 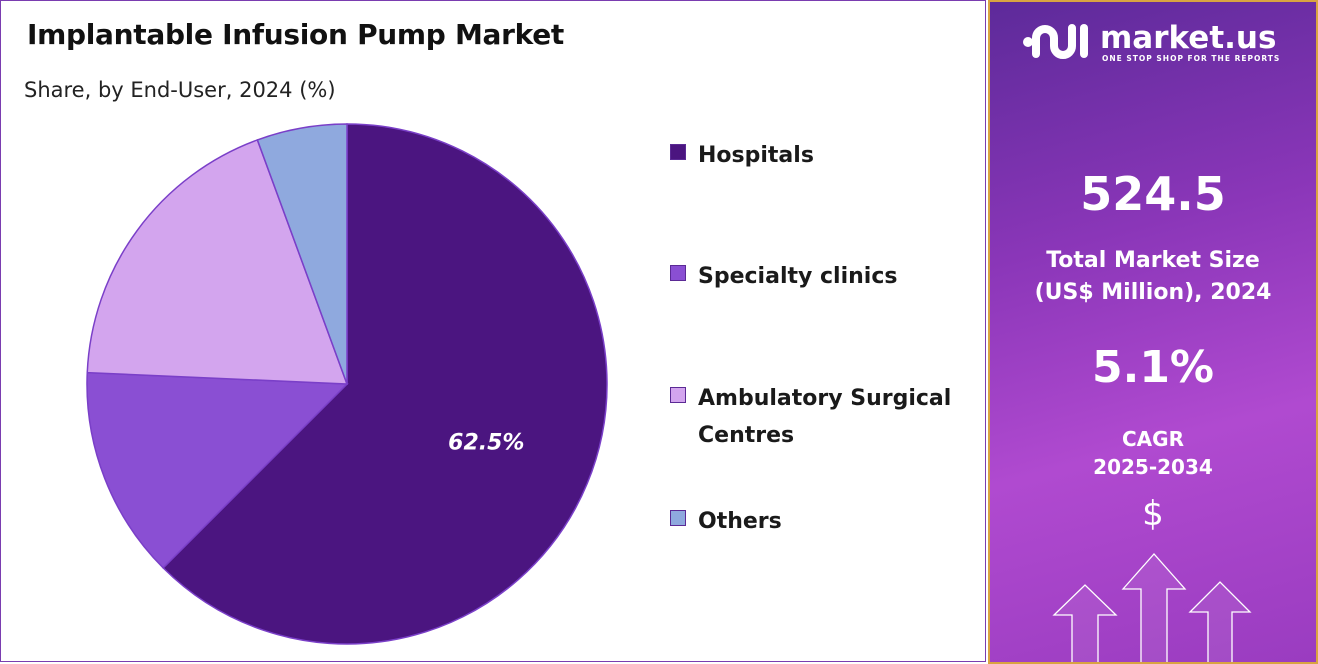 What do you see at coordinates (296, 34) in the screenshot?
I see `chart-title: Implantable Infusion Pump Market` at bounding box center [296, 34].